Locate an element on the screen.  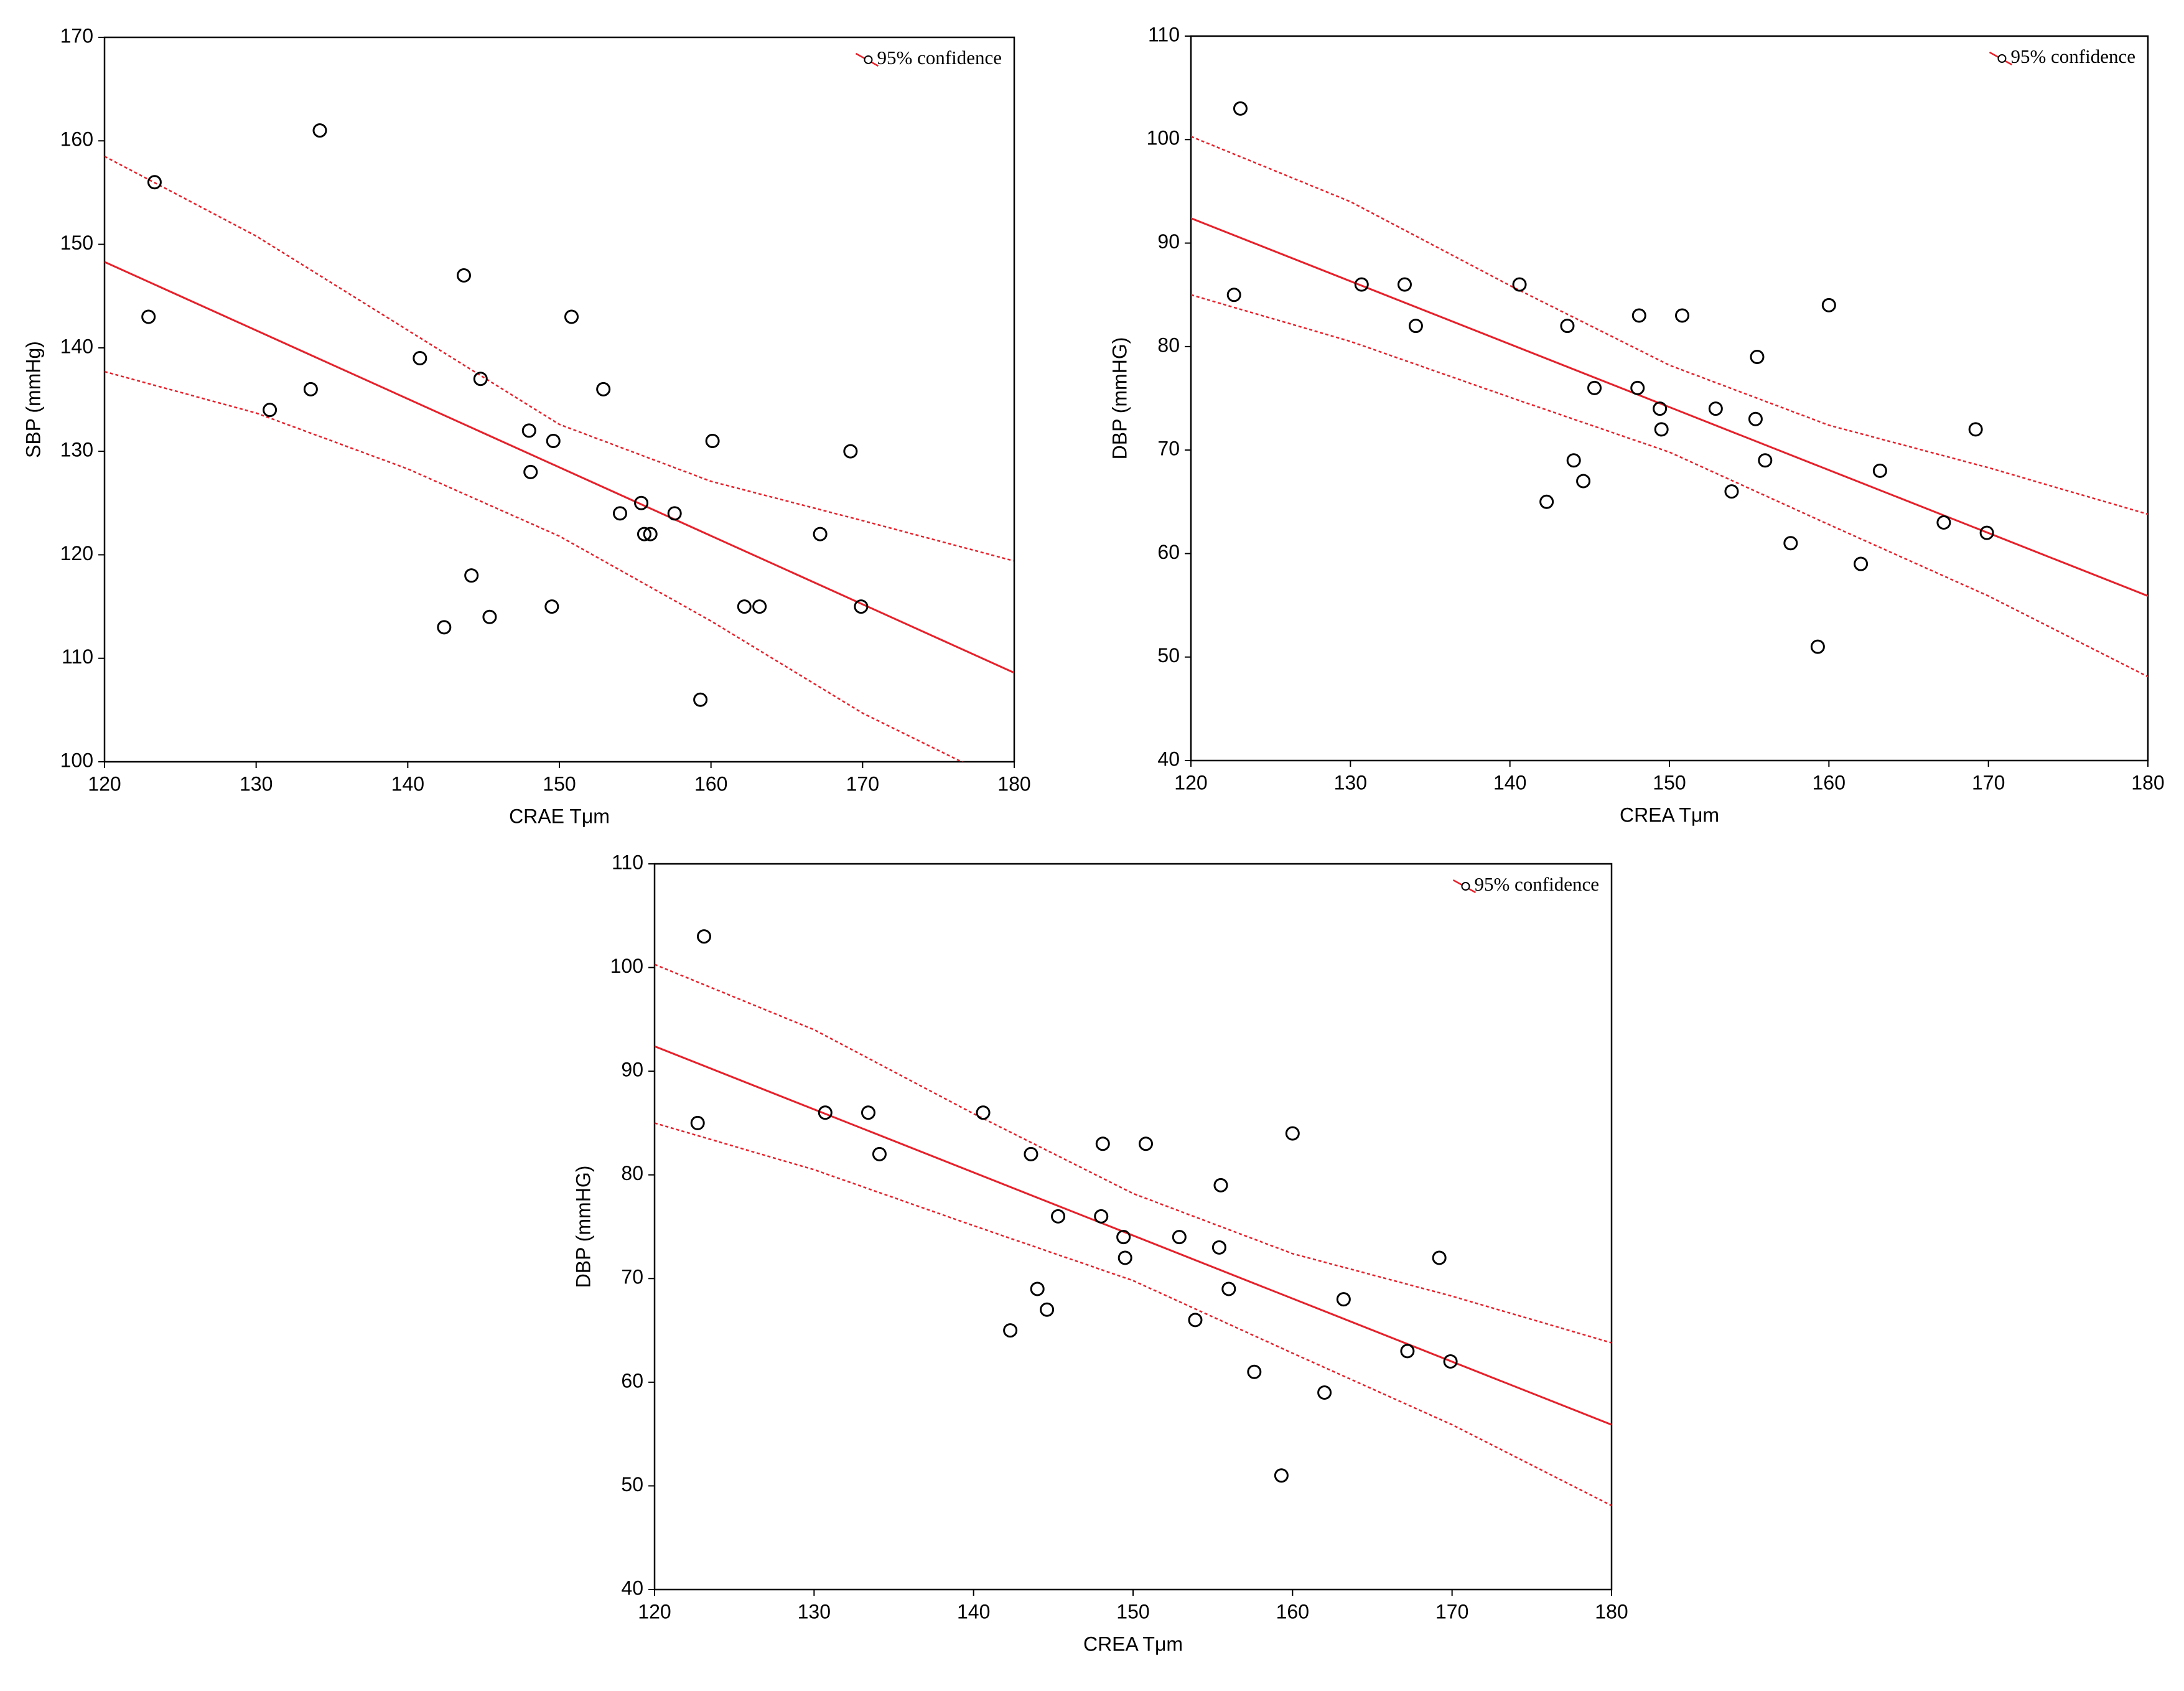
fit-line is located at coordinates (1133, 1235).